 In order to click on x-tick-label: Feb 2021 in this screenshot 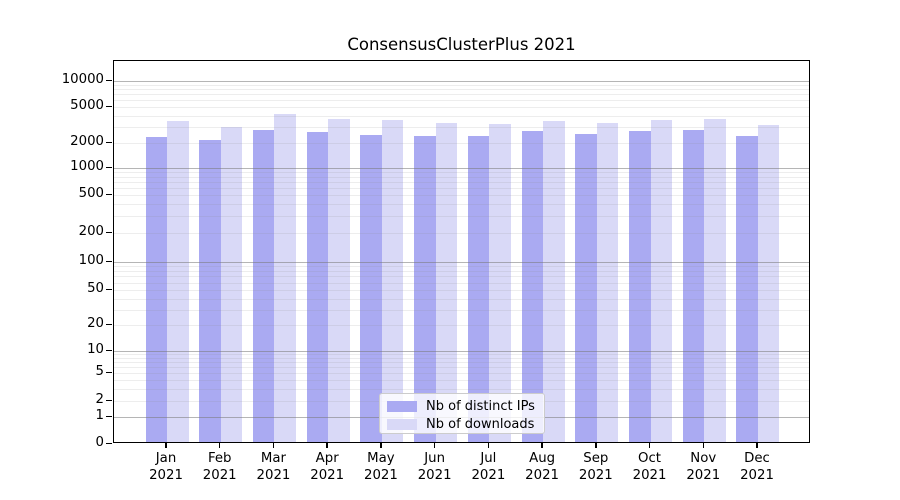, I will do `click(219, 467)`.